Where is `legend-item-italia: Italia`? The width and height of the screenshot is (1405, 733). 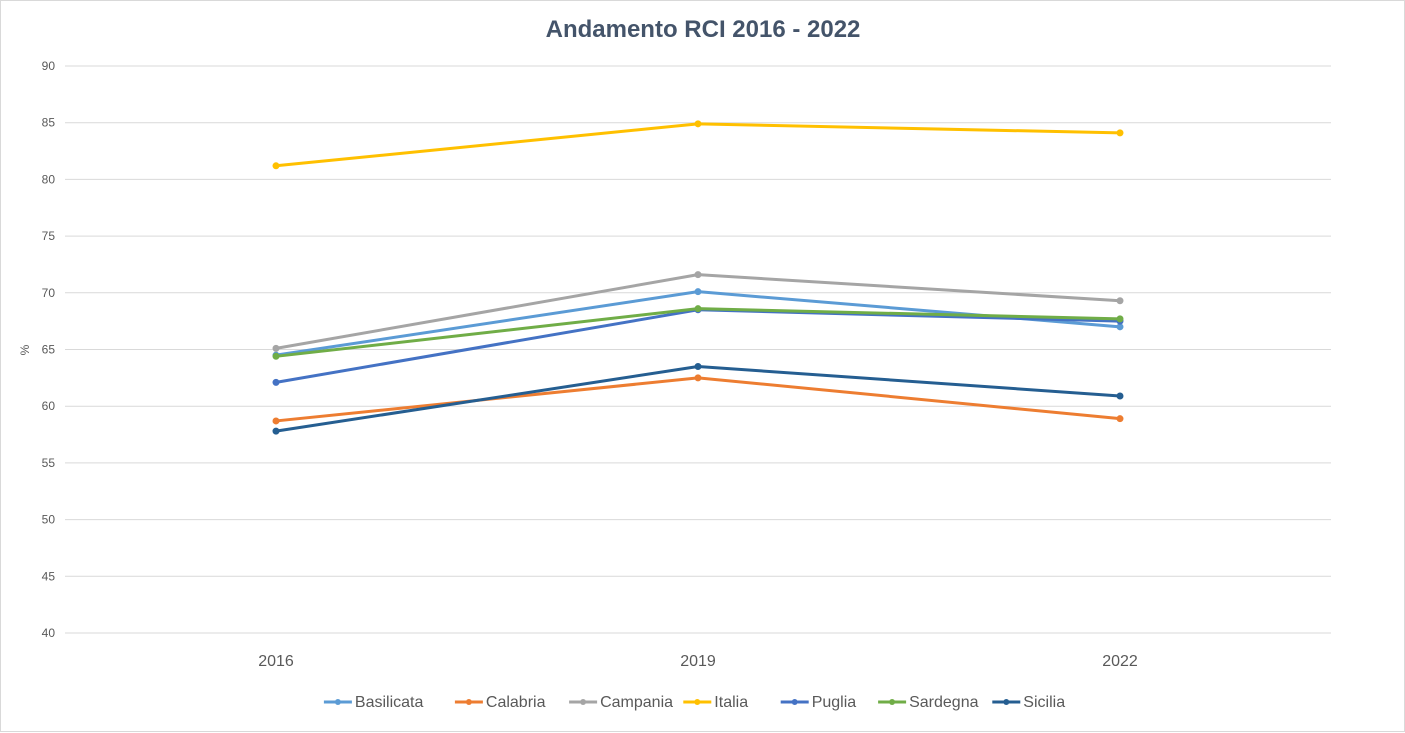
legend-item-italia: Italia is located at coordinates (715, 702).